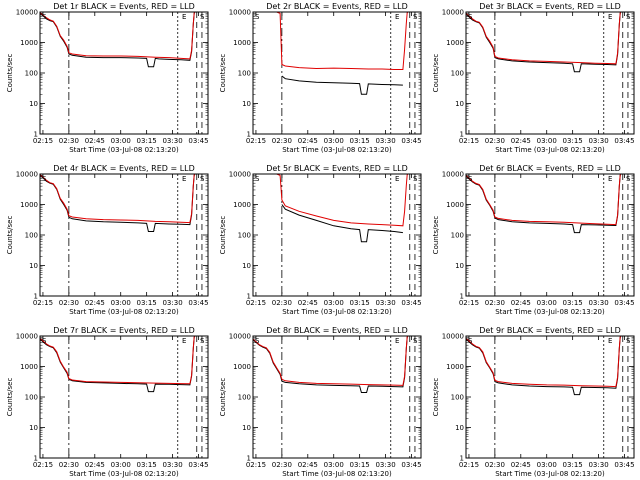 This screenshot has height=480, width=640. Describe the element at coordinates (550, 168) in the screenshot. I see `chart-title: Det 6r BLACK = Events, RED = LLD` at that location.